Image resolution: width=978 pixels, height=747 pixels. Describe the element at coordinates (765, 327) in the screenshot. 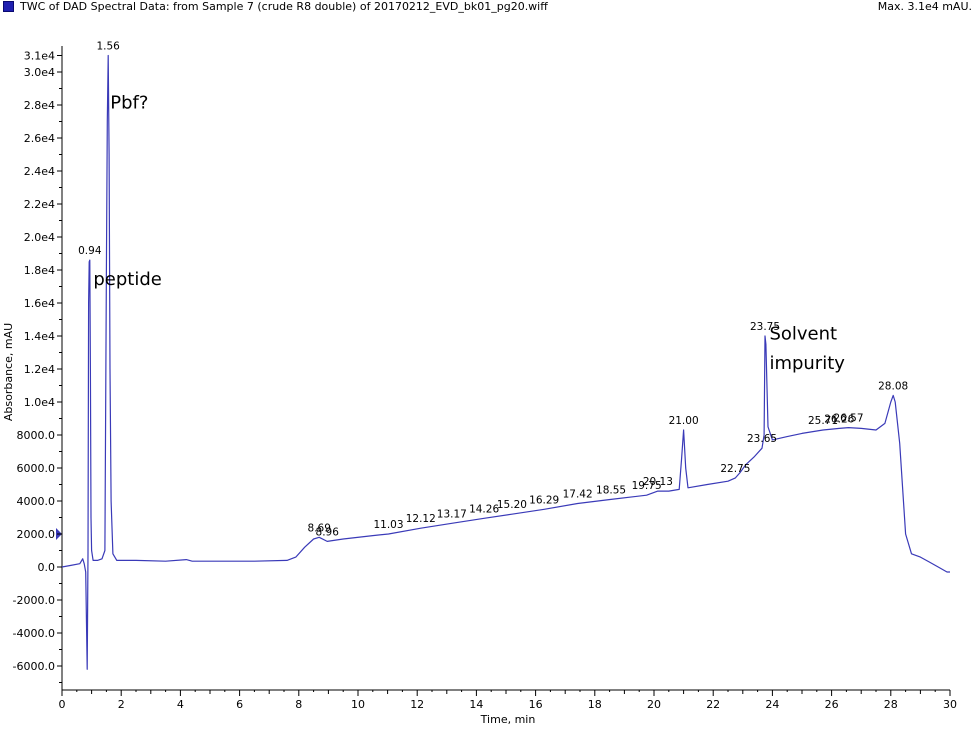

I see `peak-label: 23.75` at that location.